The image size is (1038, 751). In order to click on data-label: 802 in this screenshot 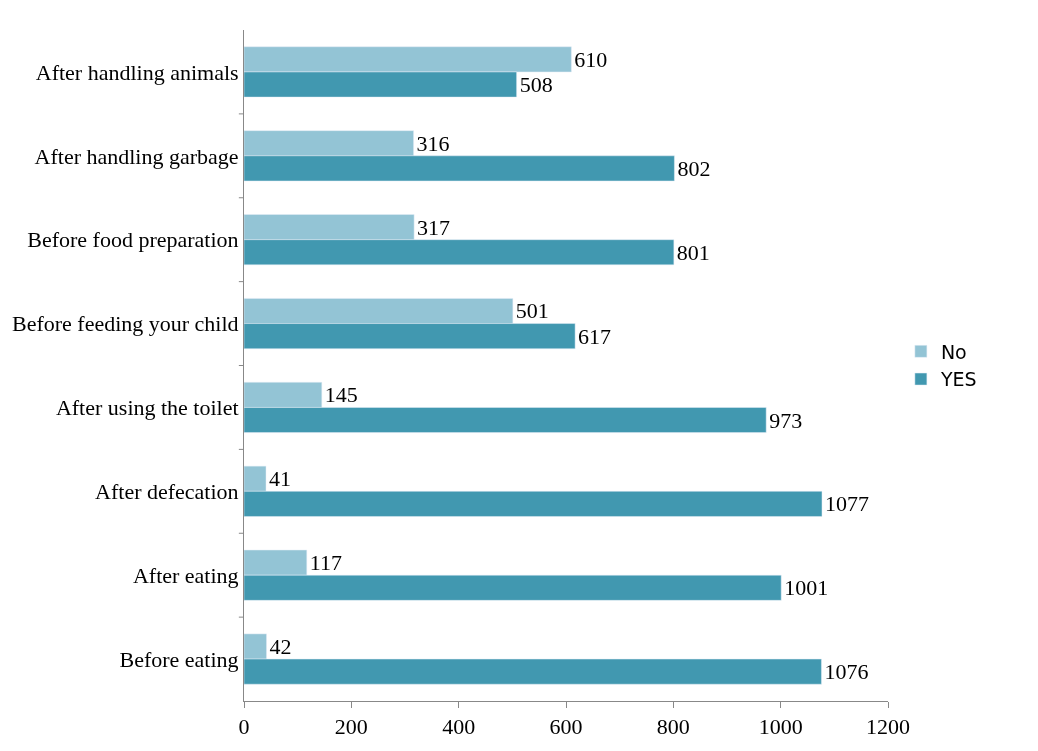, I will do `click(694, 168)`.